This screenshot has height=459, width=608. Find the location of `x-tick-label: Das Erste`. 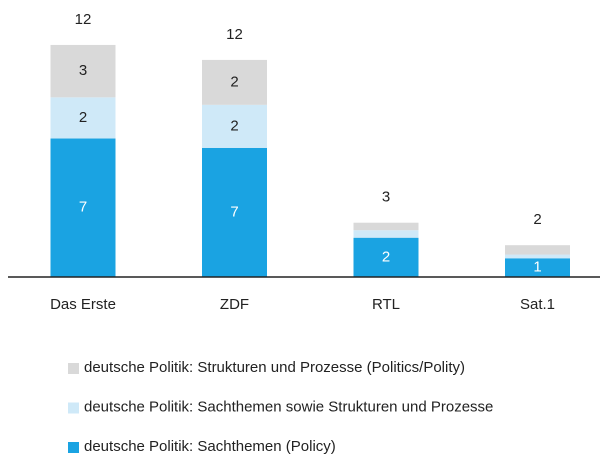

x-tick-label: Das Erste is located at coordinates (83, 304).